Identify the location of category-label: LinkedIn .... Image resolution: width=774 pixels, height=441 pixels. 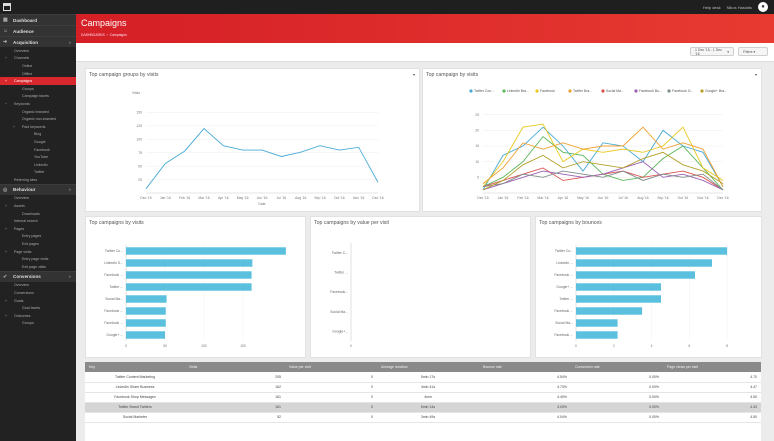
(564, 263).